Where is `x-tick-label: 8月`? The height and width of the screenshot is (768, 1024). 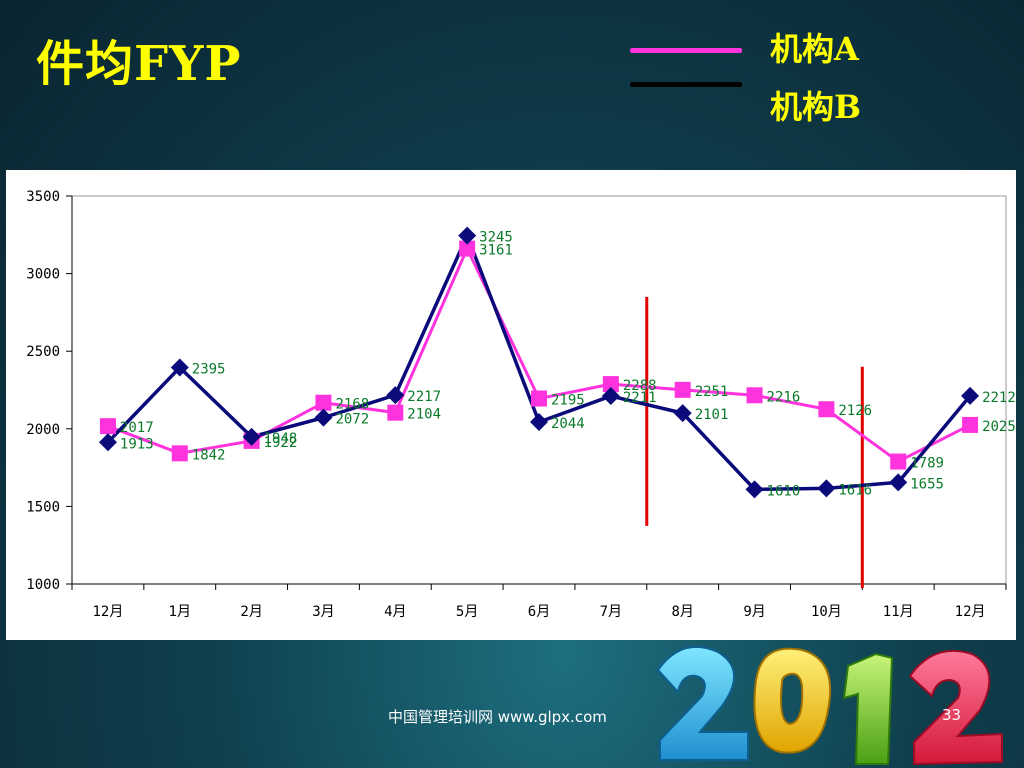 x-tick-label: 8月 is located at coordinates (682, 612).